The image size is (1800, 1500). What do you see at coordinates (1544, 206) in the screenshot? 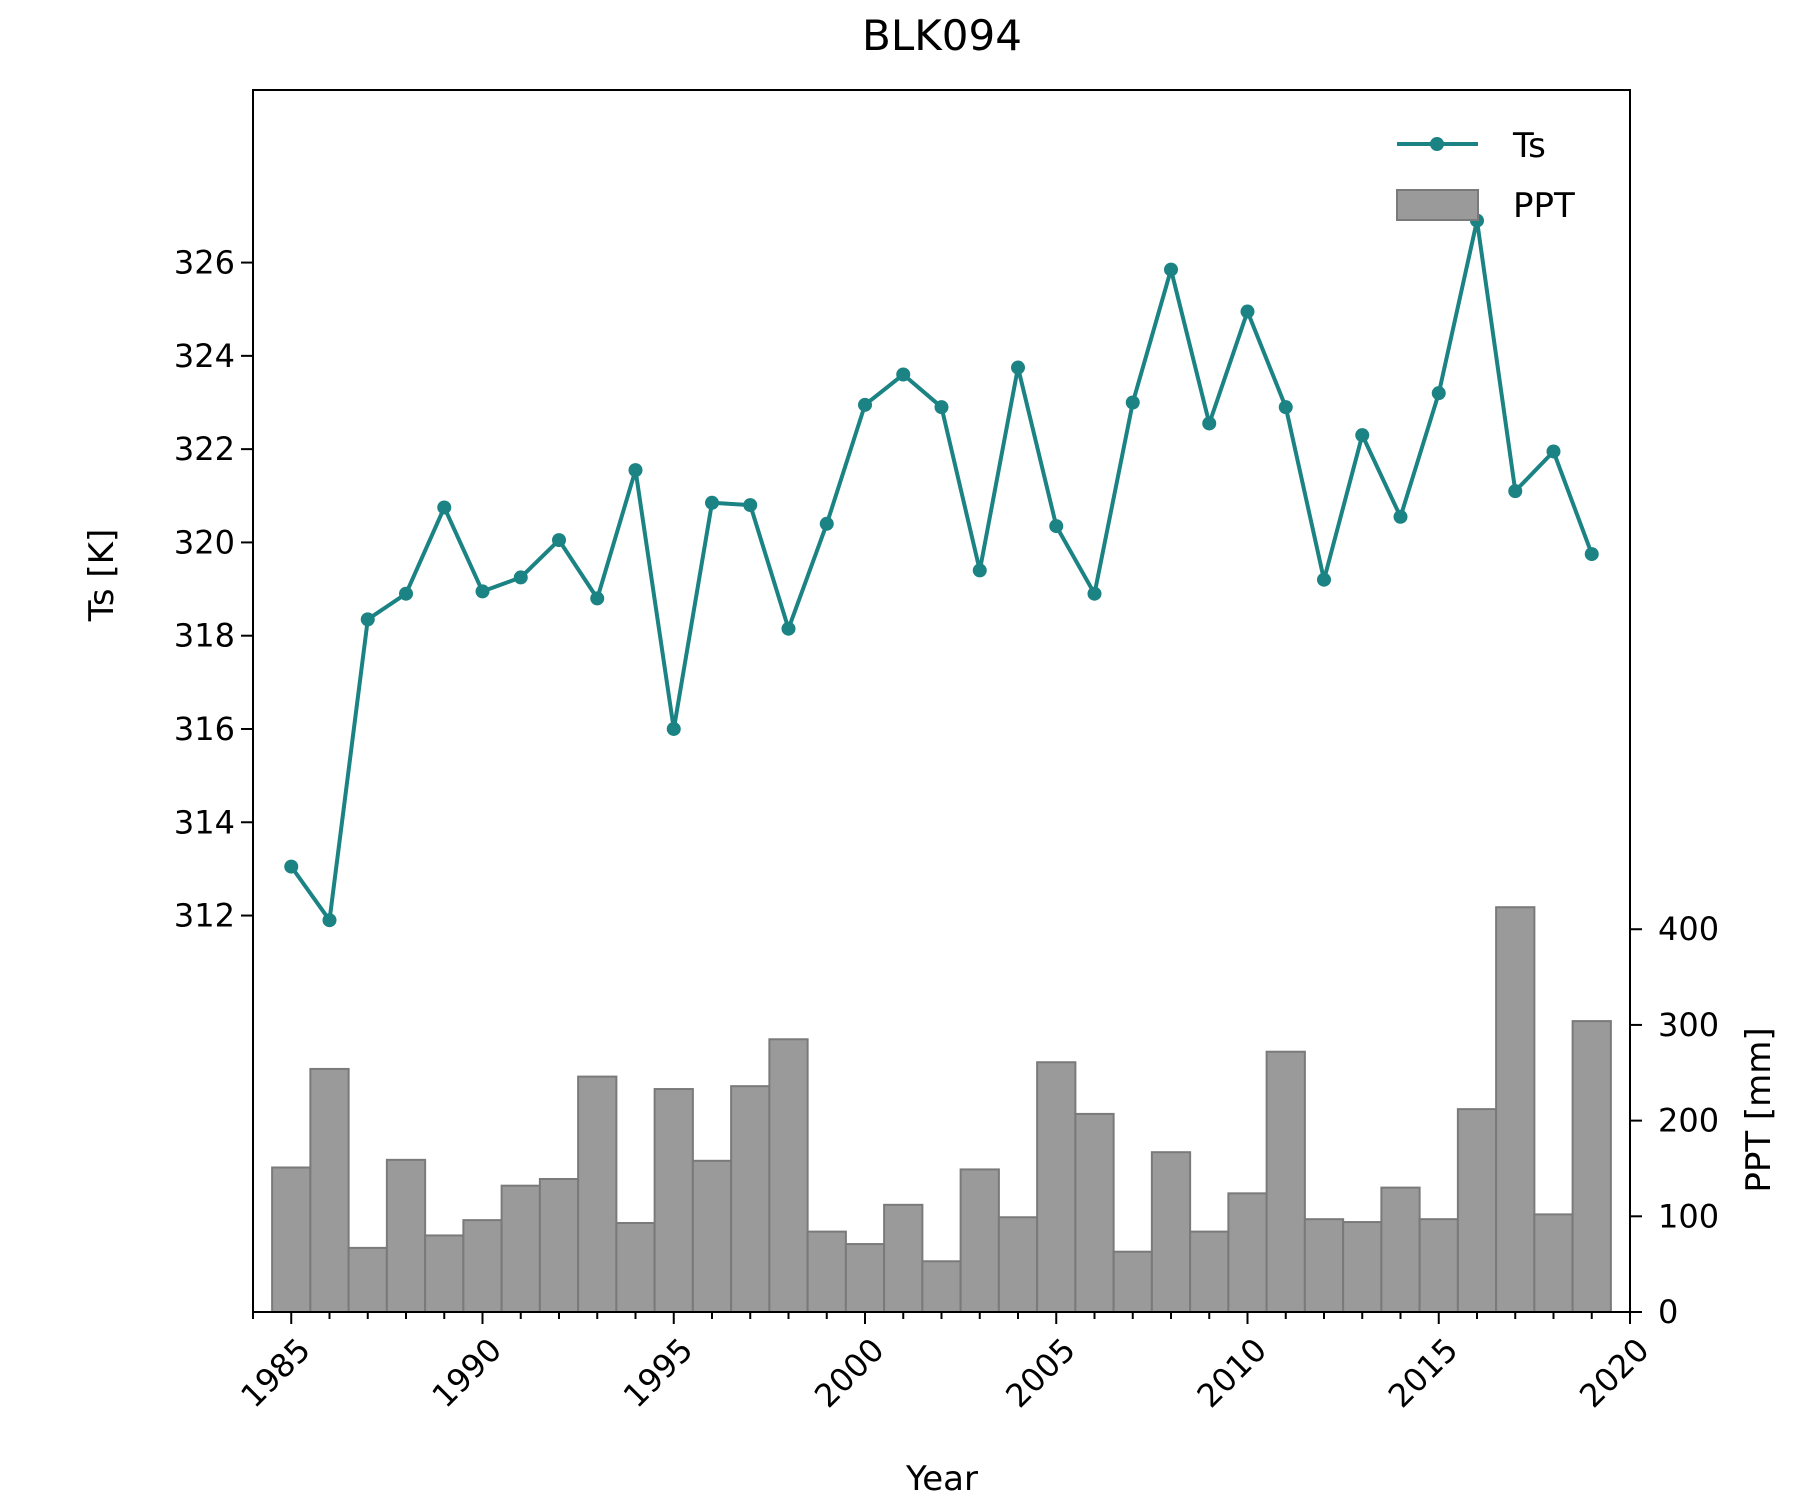
I see `legend-ppt-label: PPT` at bounding box center [1544, 206].